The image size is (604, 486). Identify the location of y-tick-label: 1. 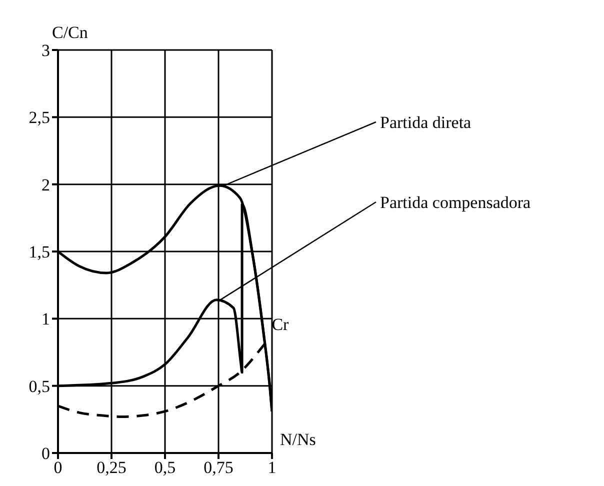
(46, 319).